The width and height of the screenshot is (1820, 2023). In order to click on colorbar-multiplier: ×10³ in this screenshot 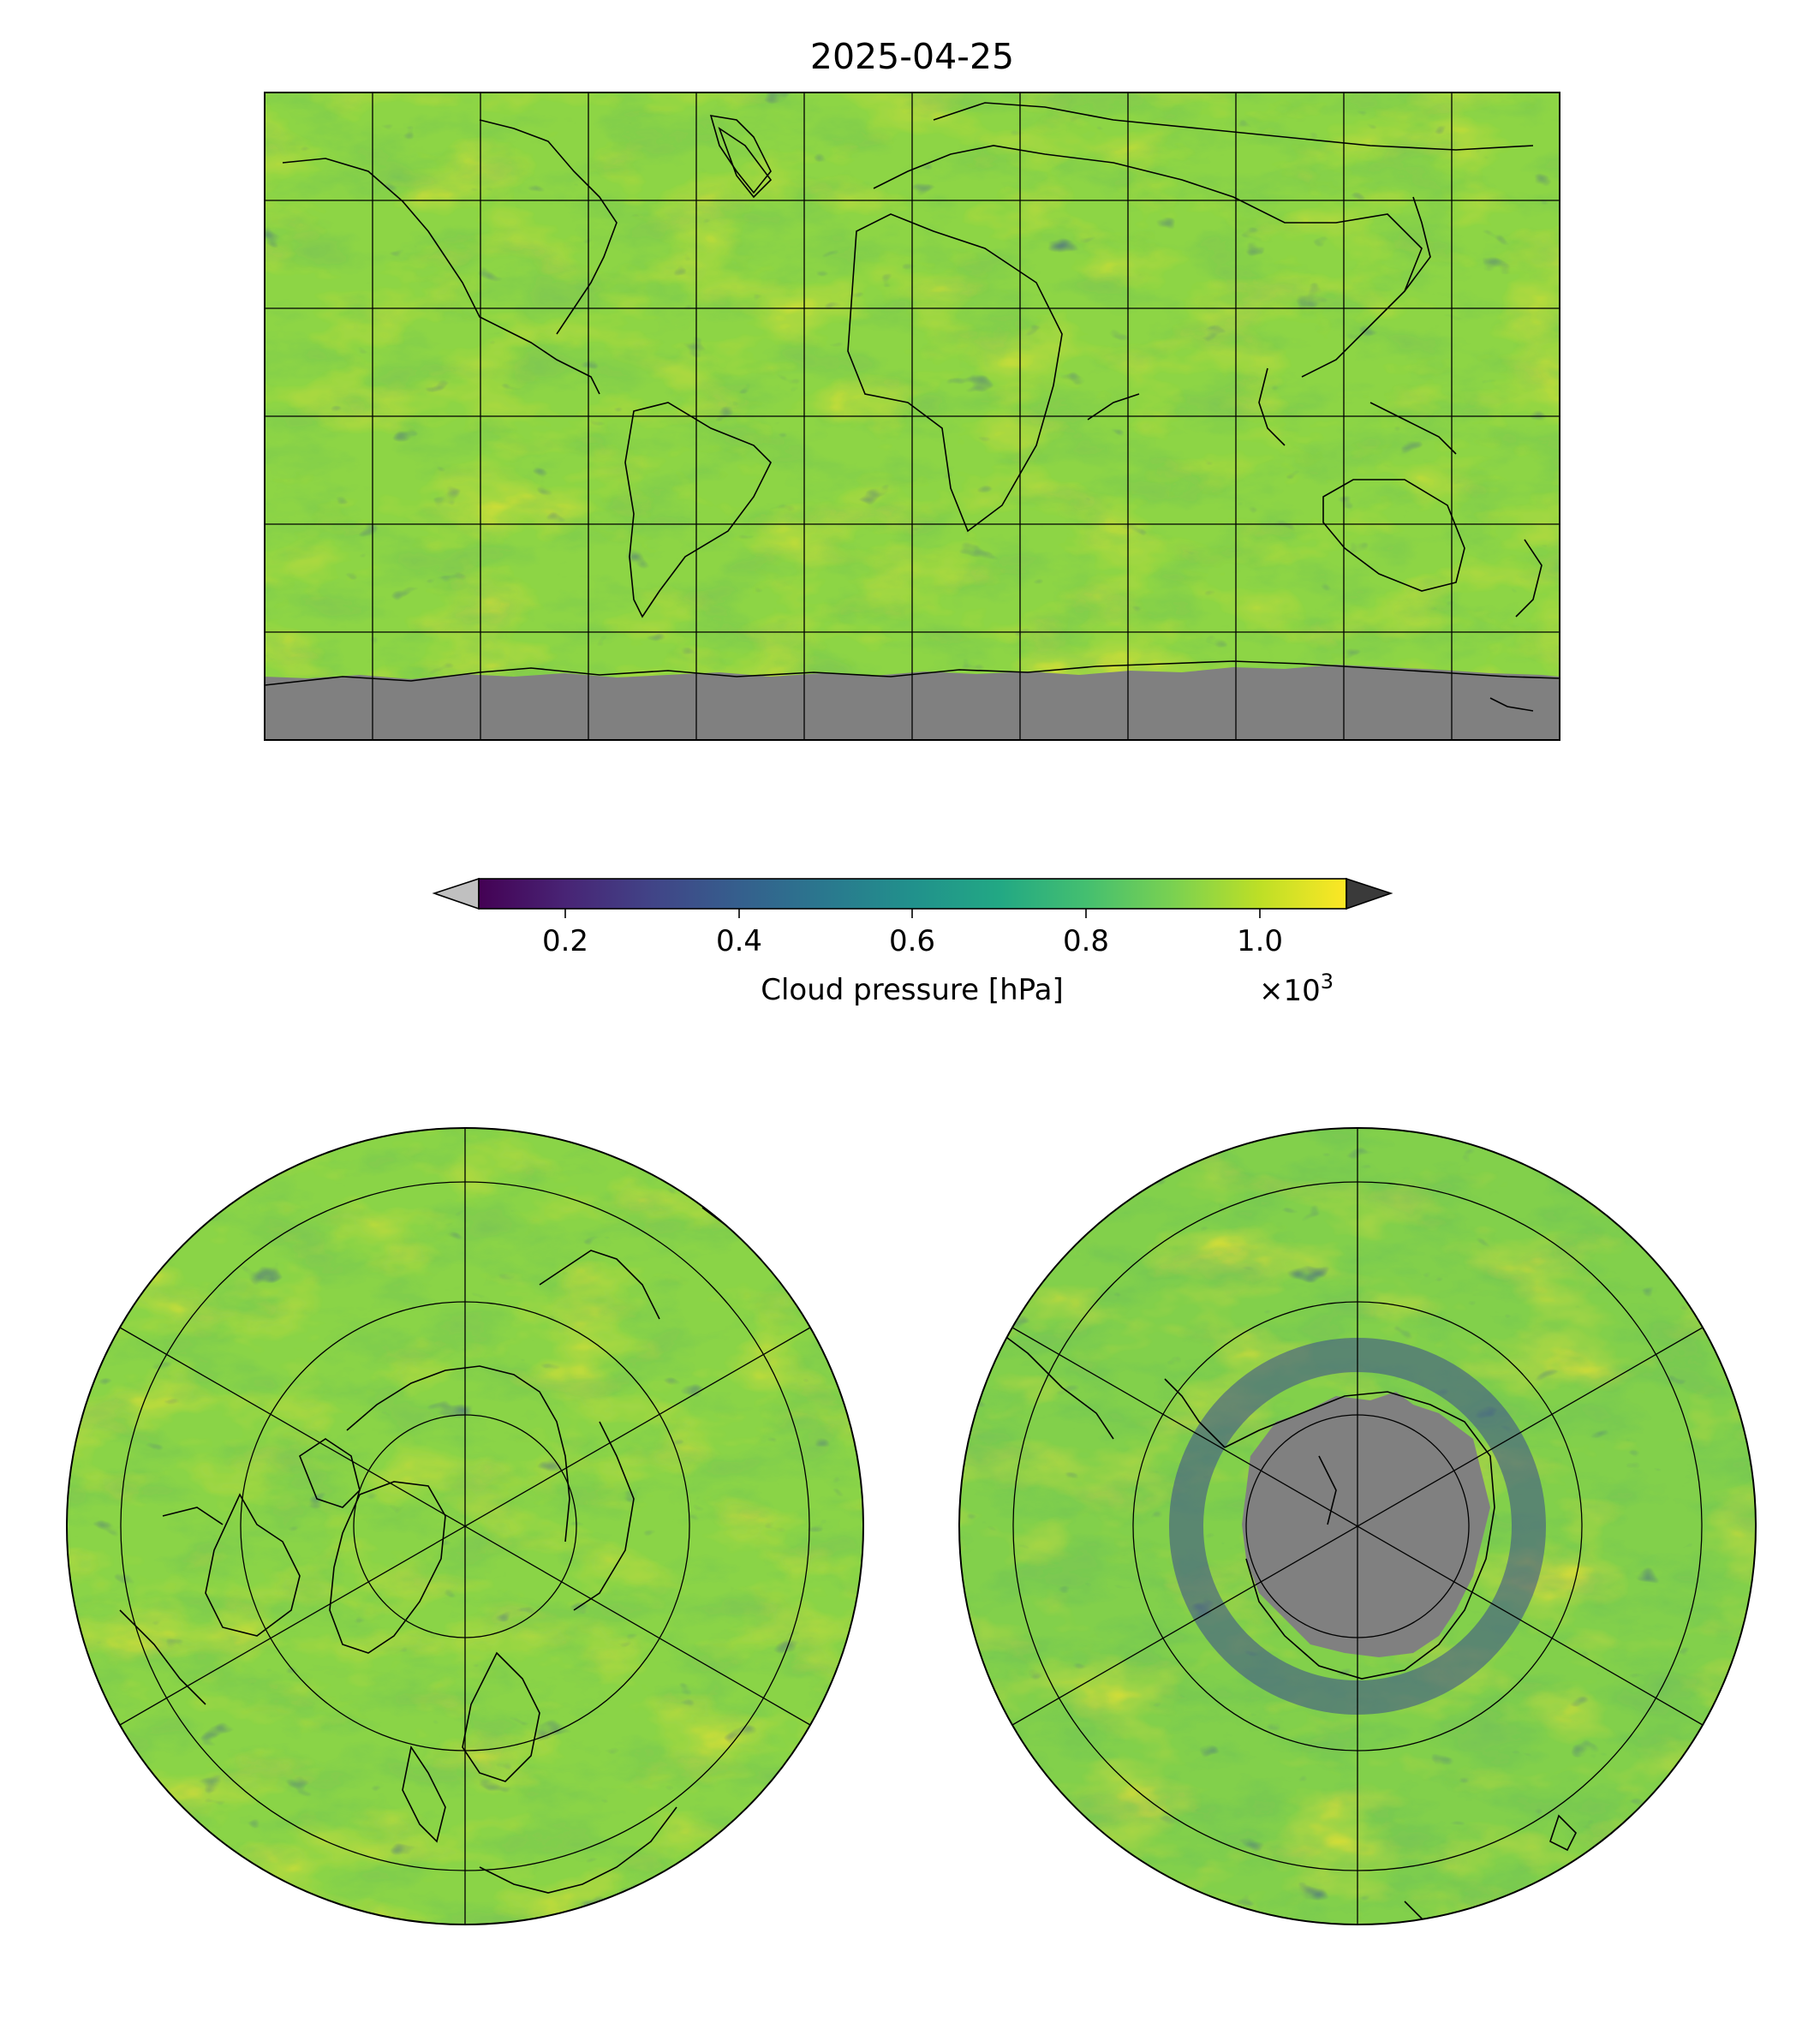, I will do `click(1296, 989)`.